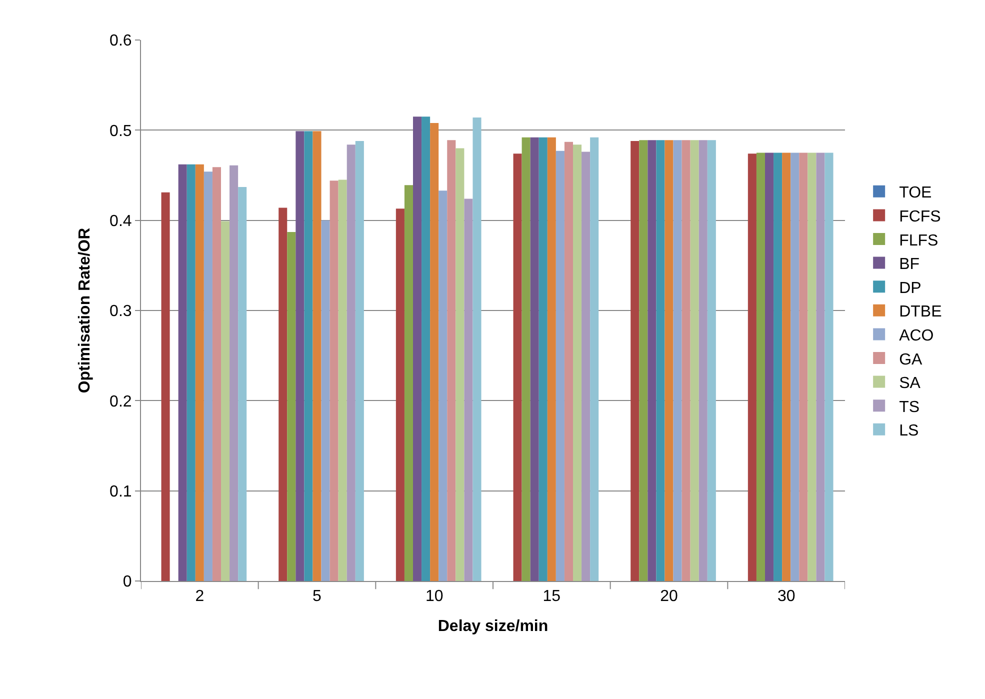 The image size is (985, 699). What do you see at coordinates (121, 401) in the screenshot?
I see `y-tick-label: 0.2` at bounding box center [121, 401].